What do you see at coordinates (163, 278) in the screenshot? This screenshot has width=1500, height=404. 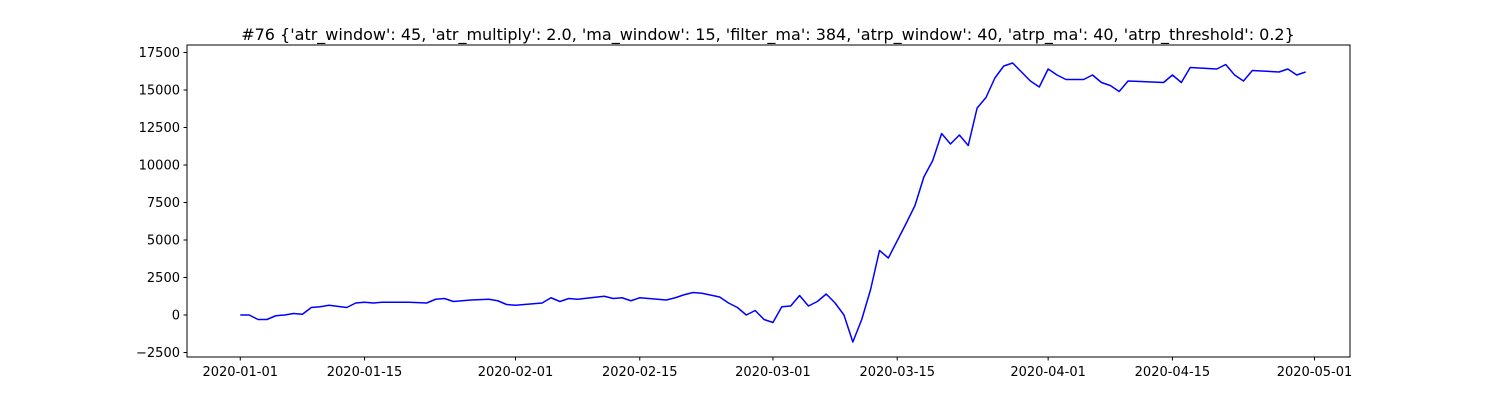 I see `y-tick-label: 2500` at bounding box center [163, 278].